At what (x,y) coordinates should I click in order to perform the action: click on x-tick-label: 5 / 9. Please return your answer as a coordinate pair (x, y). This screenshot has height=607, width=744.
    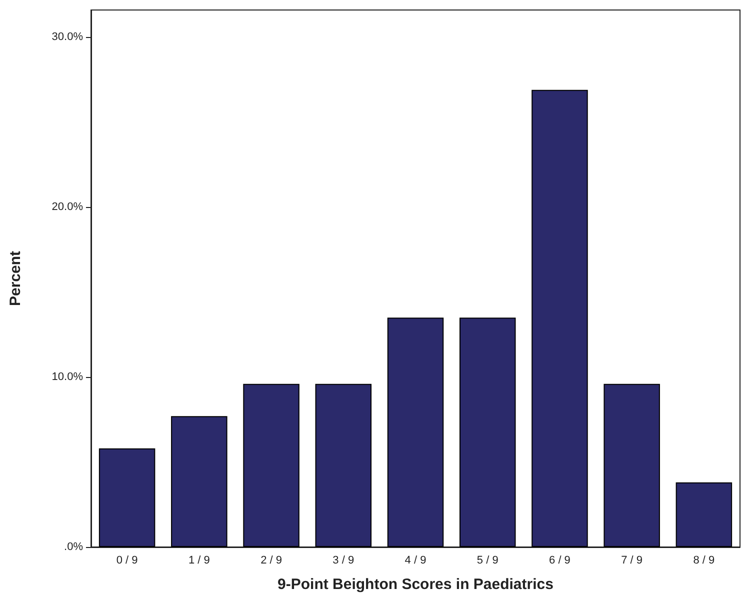
    Looking at the image, I should click on (487, 560).